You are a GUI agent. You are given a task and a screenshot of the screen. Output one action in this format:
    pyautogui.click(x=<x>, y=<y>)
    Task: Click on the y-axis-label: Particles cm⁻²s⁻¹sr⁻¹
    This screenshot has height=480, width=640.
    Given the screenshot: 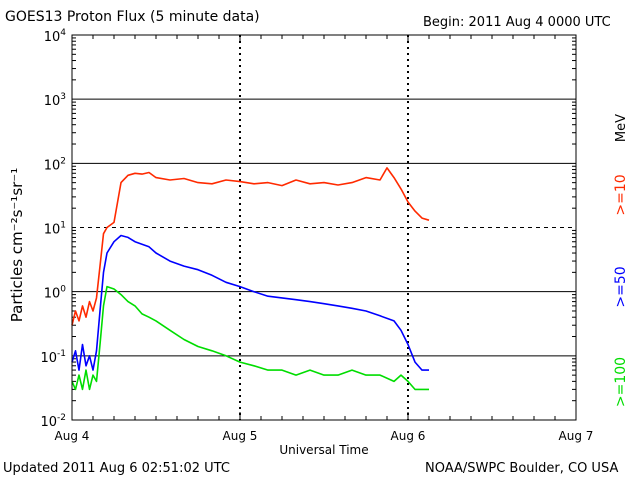 What is the action you would take?
    pyautogui.click(x=17, y=245)
    